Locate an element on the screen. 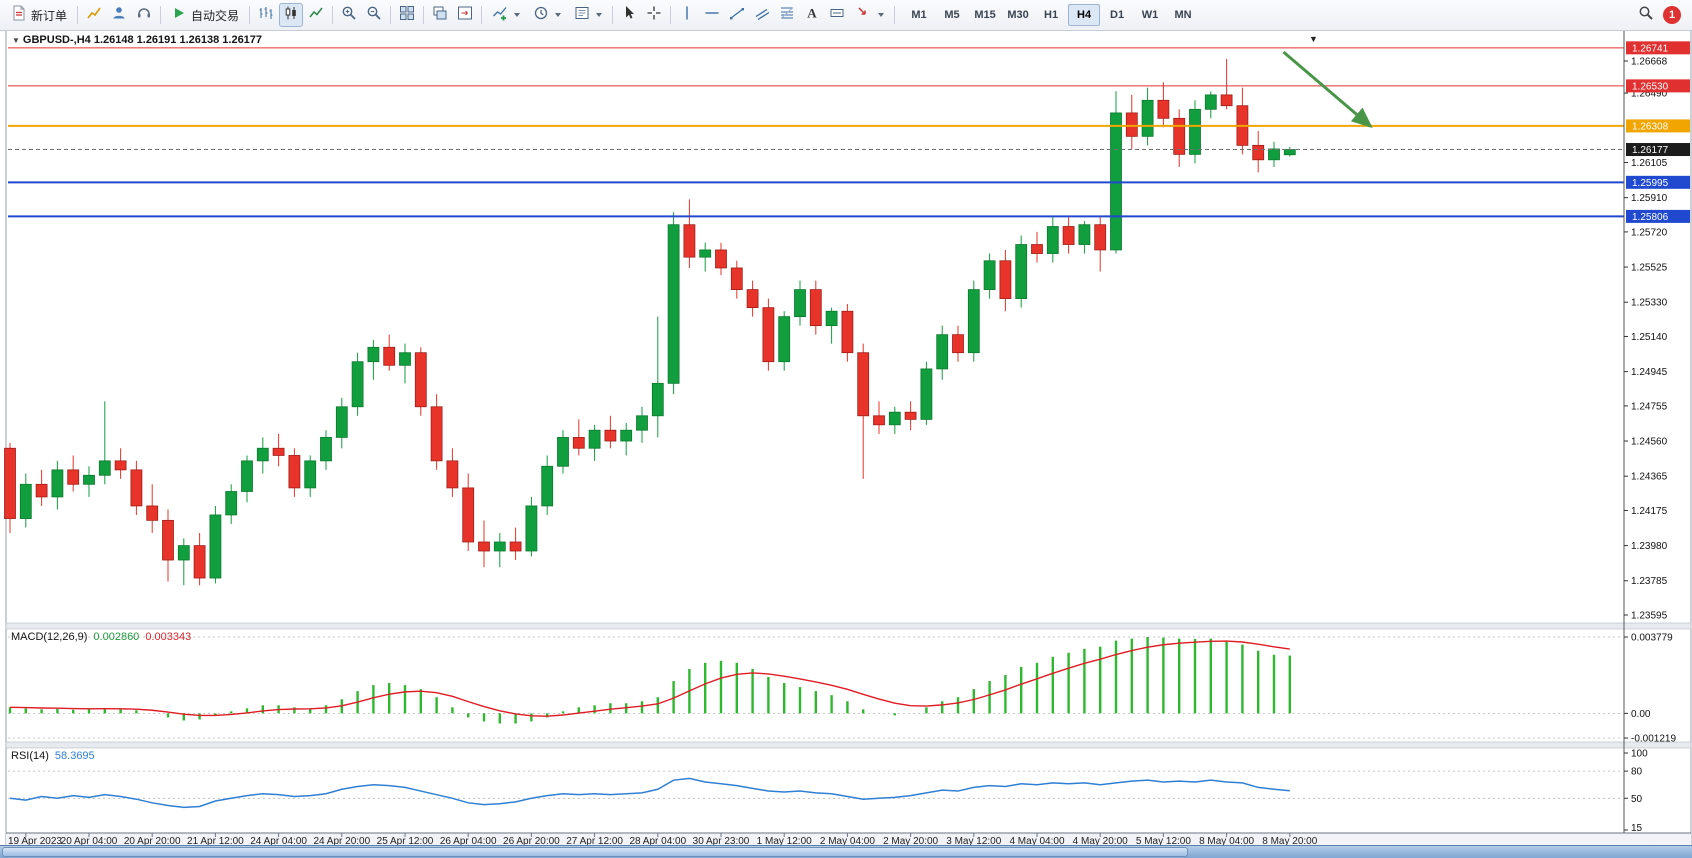 This screenshot has width=1692, height=858. channel-icon is located at coordinates (762, 15).